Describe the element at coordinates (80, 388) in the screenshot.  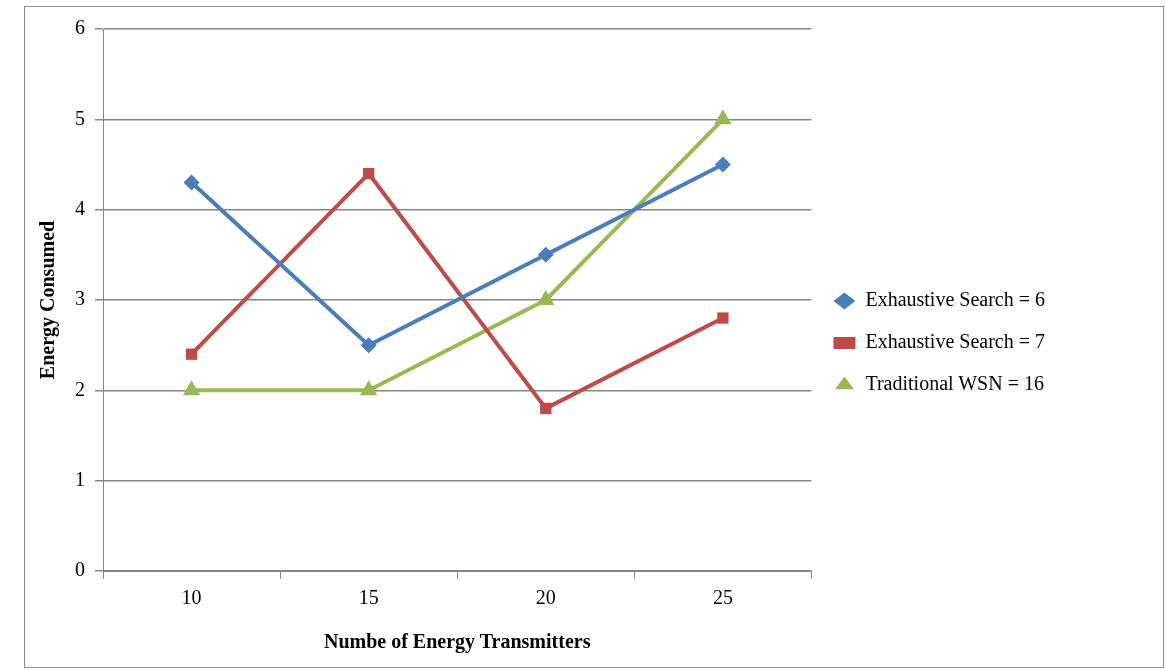
I see `y-tick-label: 2` at that location.